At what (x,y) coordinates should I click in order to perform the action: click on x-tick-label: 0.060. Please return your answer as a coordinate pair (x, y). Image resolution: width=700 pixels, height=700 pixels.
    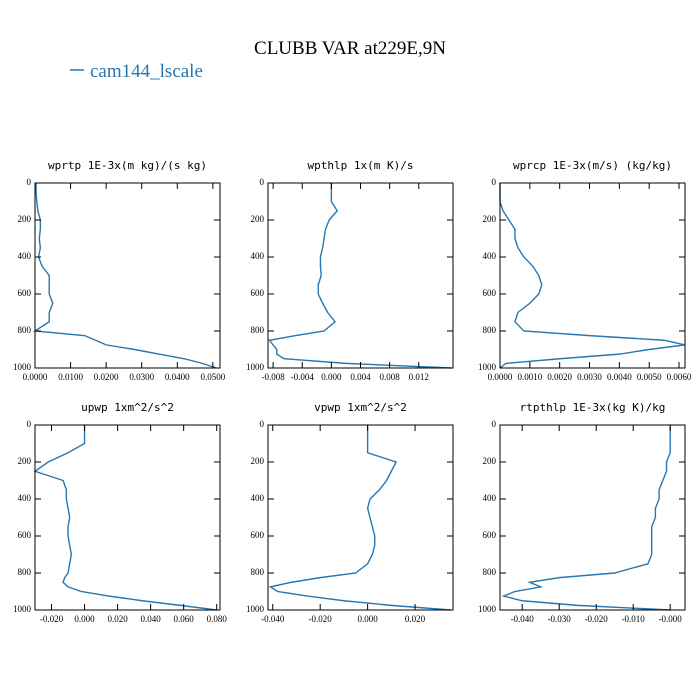
    Looking at the image, I should click on (184, 619).